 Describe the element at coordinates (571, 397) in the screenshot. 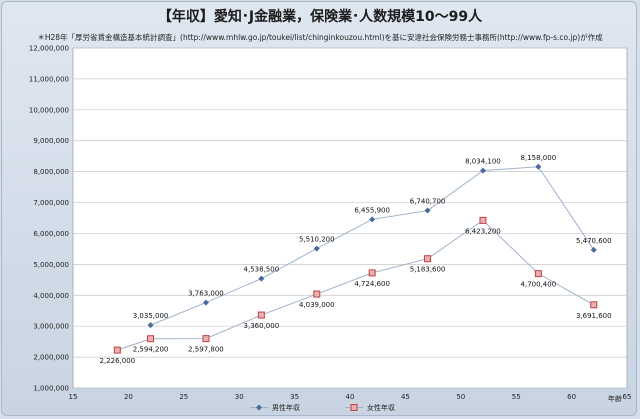

I see `x-tick-label: 60` at that location.